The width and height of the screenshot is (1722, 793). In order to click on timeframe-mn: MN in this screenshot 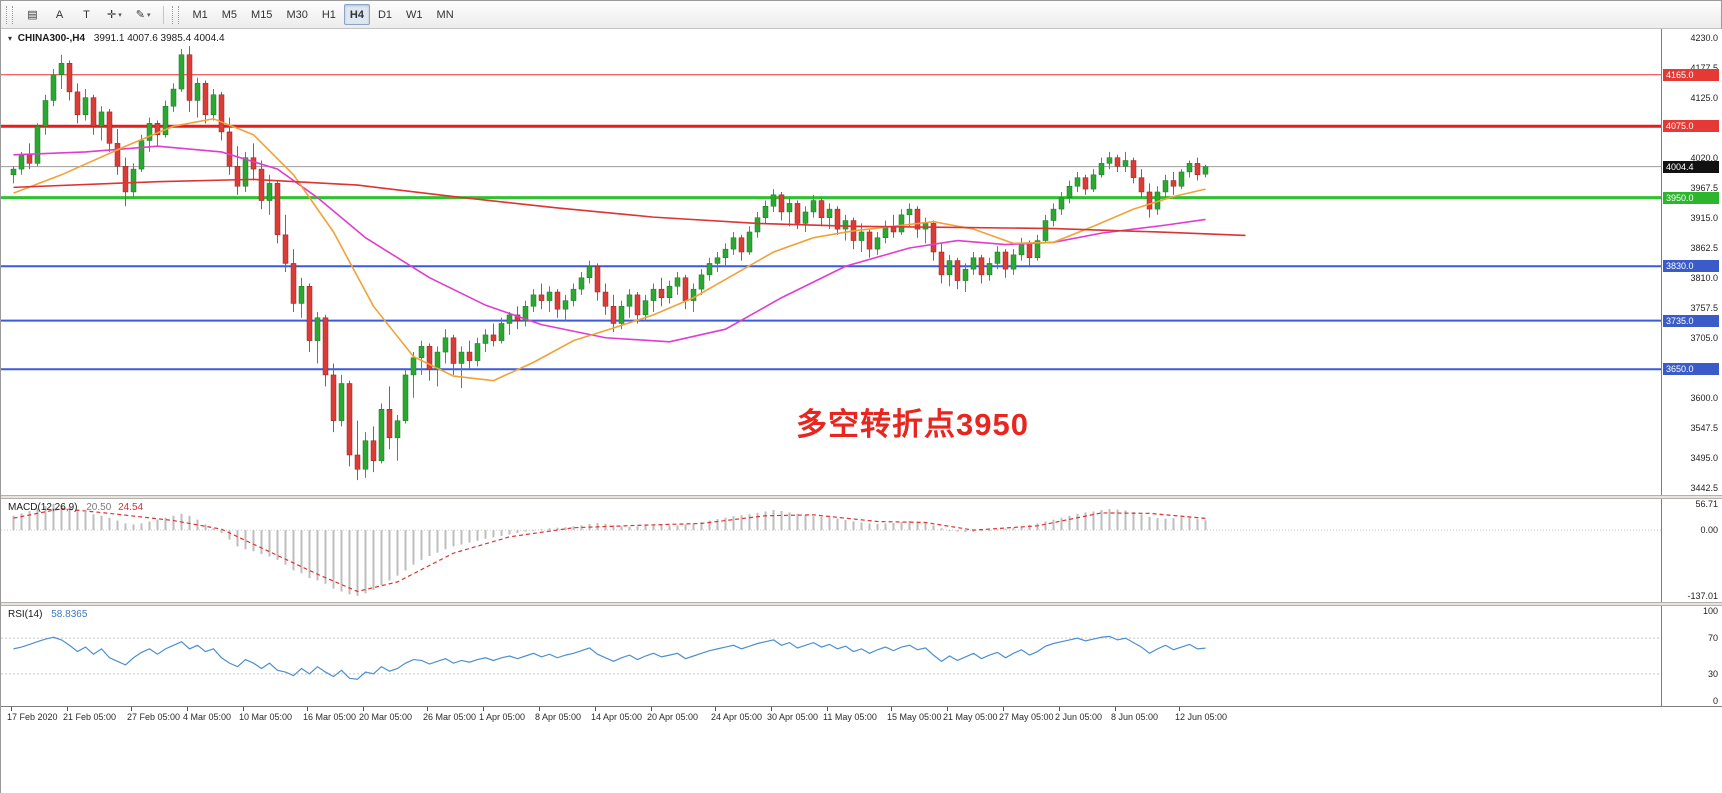, I will do `click(445, 14)`.